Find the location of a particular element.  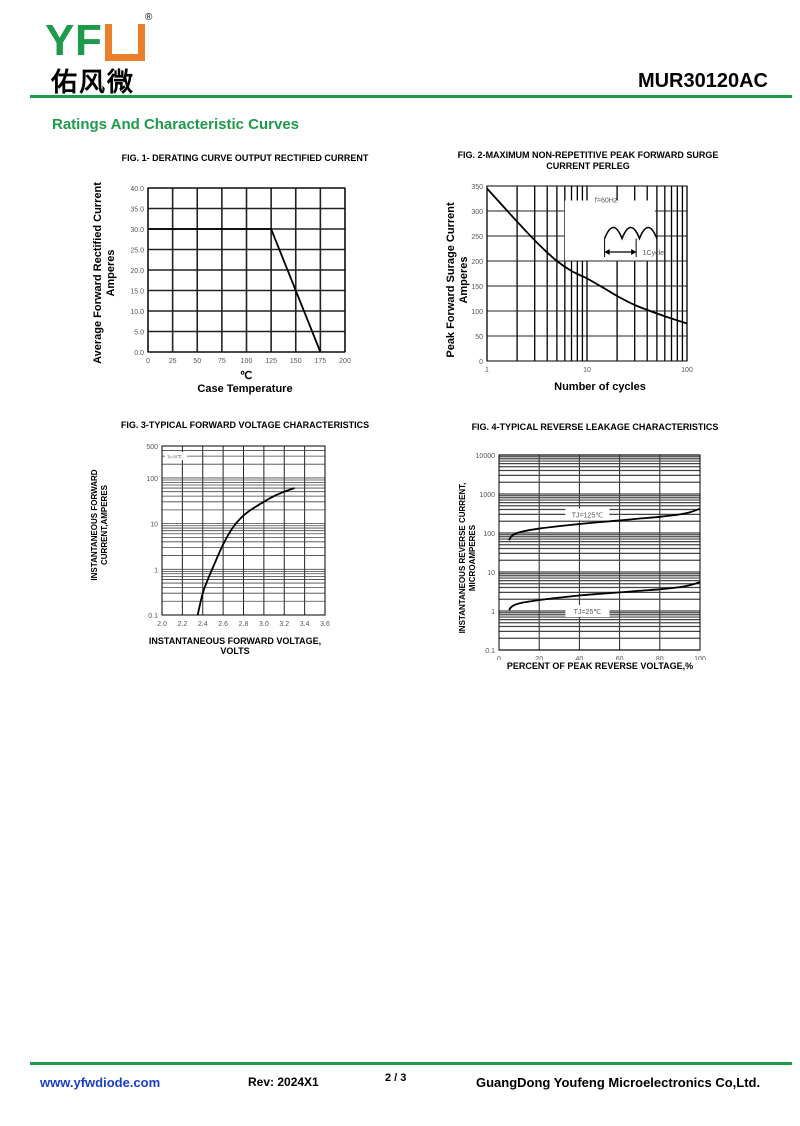

y-tick-label: 0.0 is located at coordinates (139, 353).